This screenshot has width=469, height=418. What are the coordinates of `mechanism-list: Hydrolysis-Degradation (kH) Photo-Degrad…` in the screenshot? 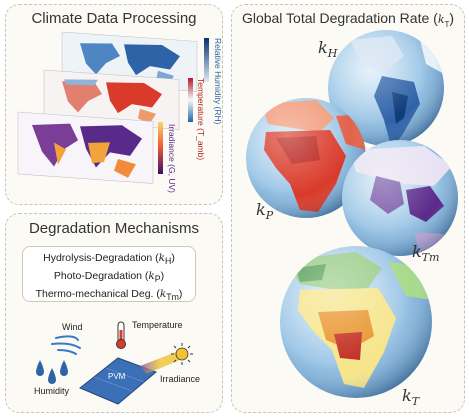 It's located at (109, 274).